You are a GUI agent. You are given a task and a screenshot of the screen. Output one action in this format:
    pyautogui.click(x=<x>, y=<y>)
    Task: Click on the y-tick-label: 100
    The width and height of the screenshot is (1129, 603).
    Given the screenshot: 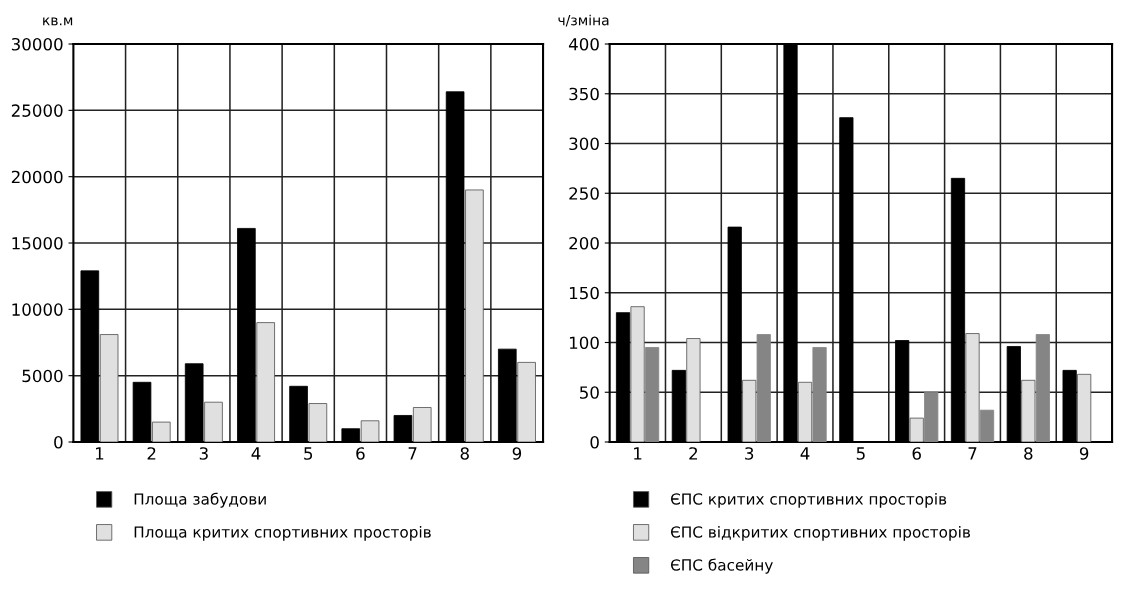 What is the action you would take?
    pyautogui.click(x=584, y=343)
    